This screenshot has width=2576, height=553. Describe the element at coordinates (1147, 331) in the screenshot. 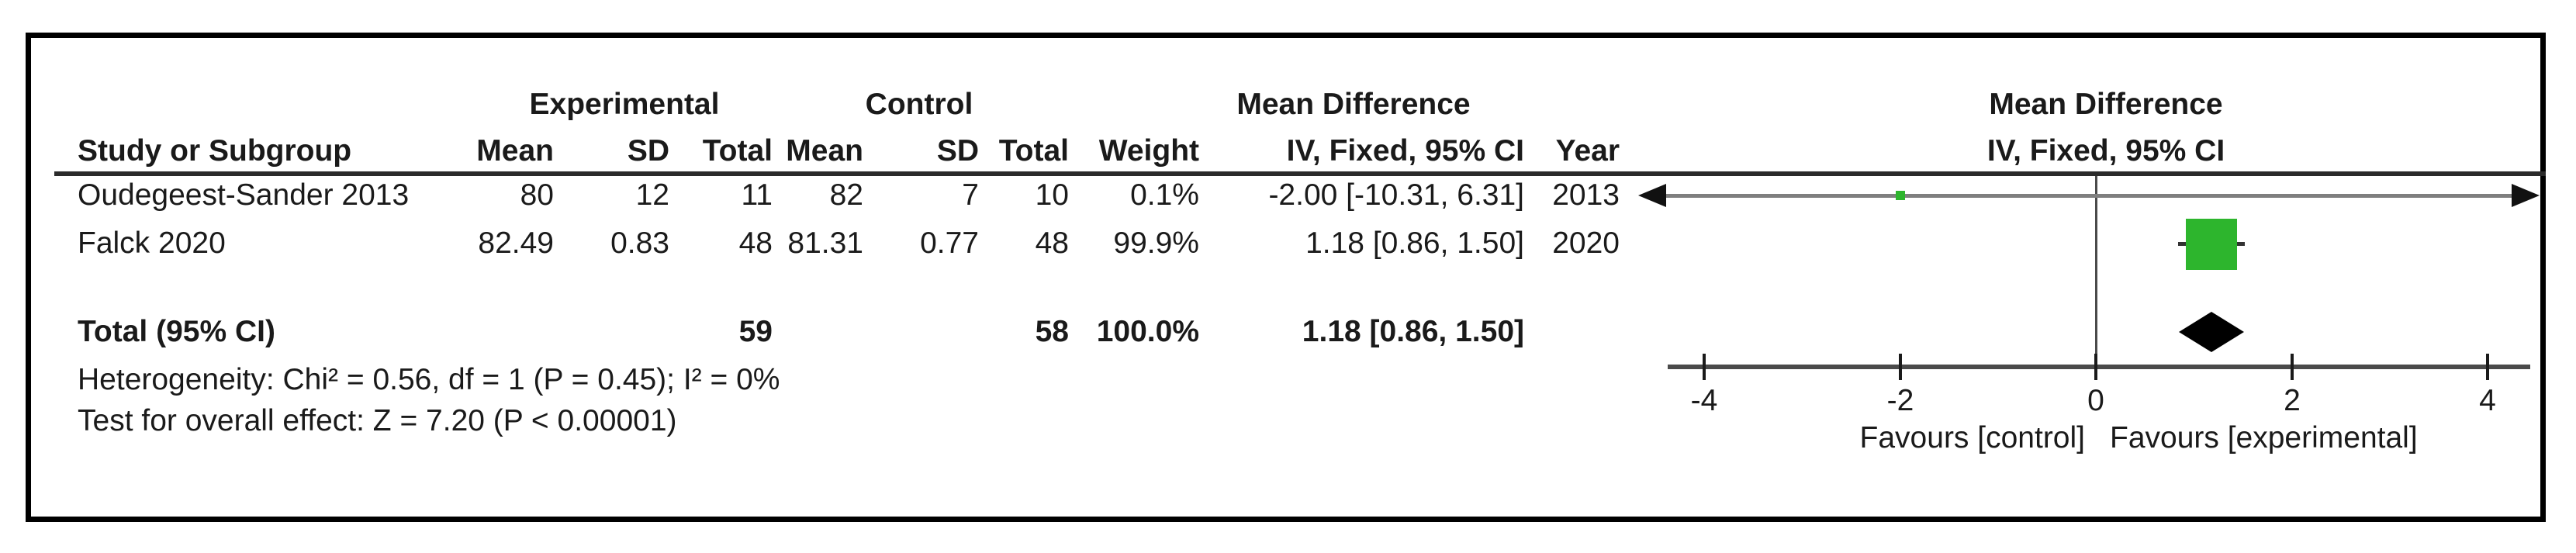

I see `total-weight: 100.0%` at that location.